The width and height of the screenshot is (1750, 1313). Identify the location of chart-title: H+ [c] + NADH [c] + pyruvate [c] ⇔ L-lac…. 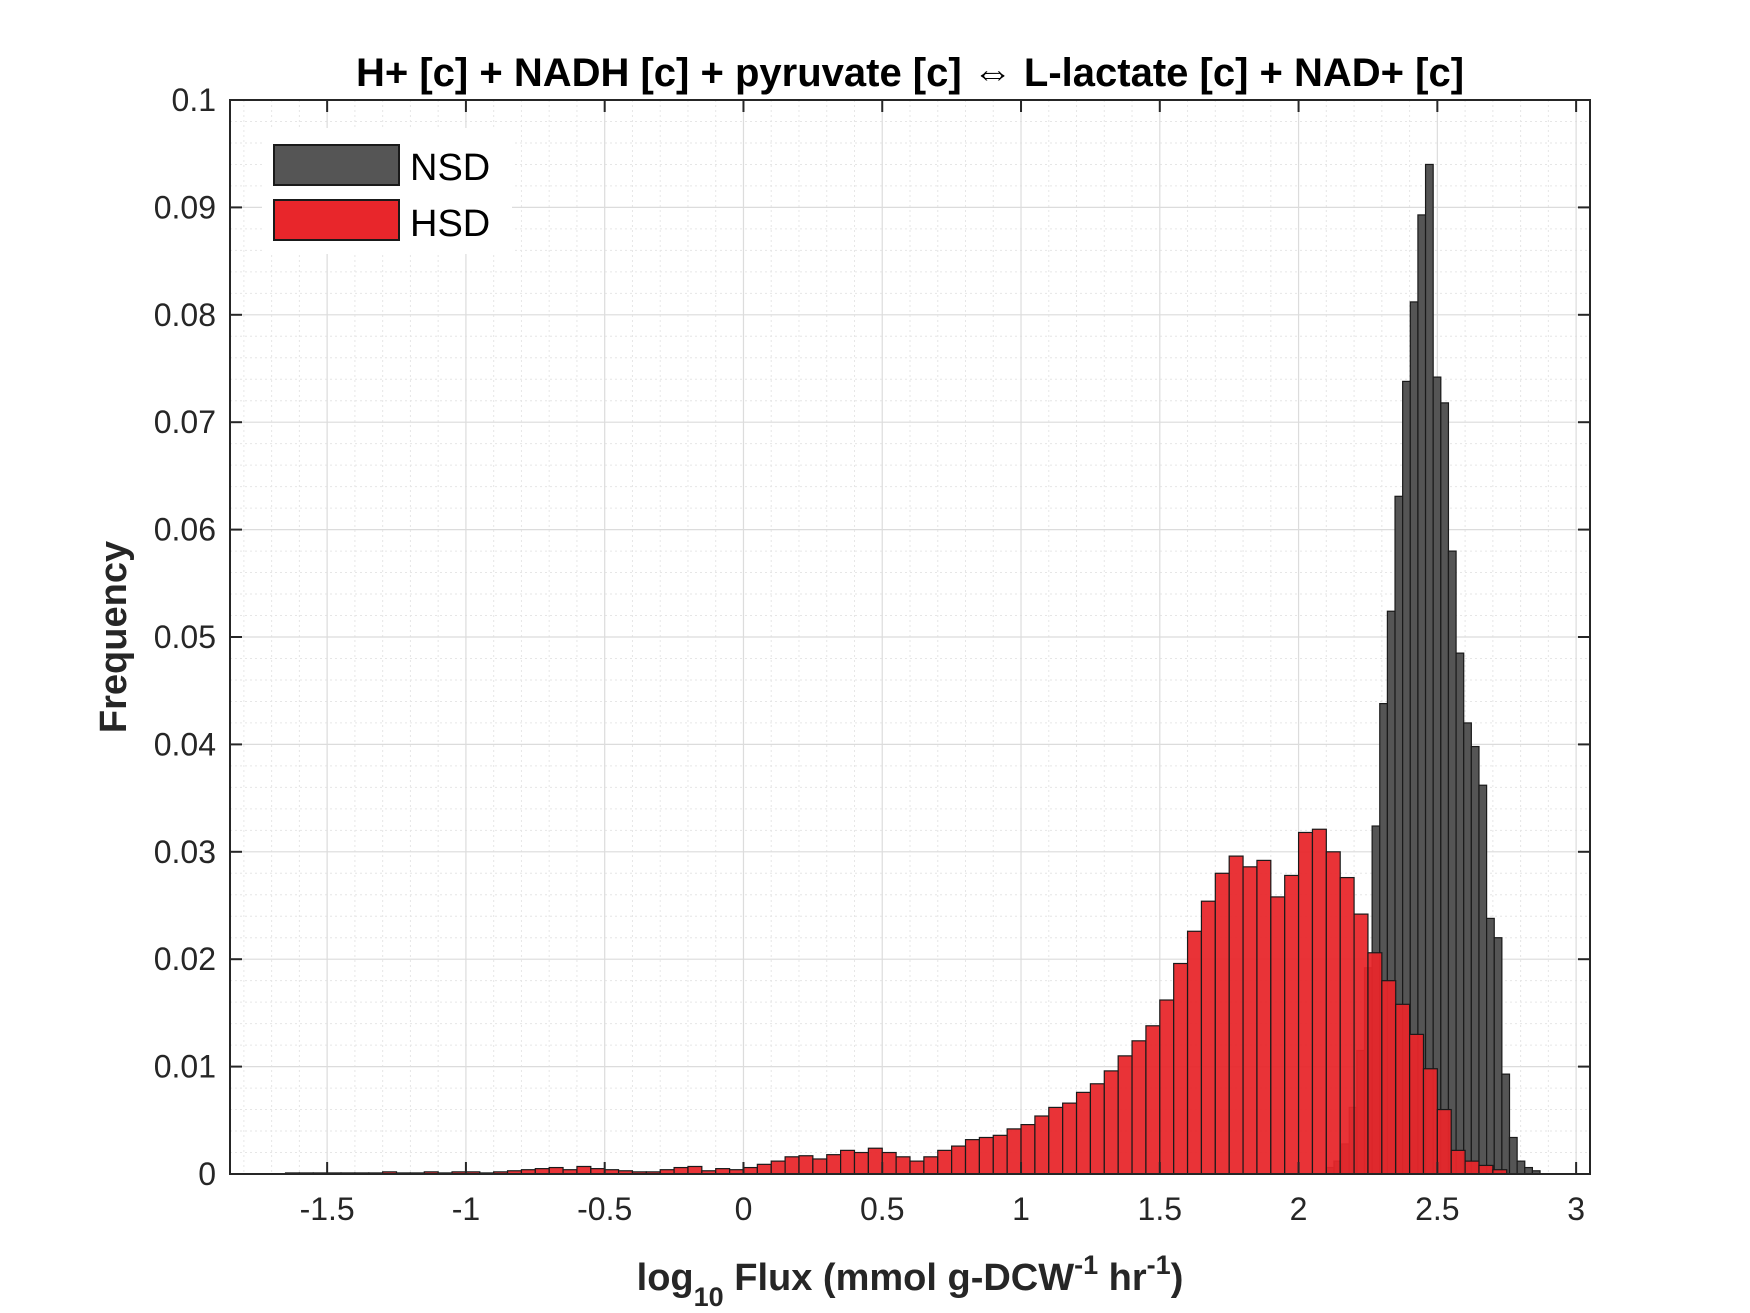
(910, 73).